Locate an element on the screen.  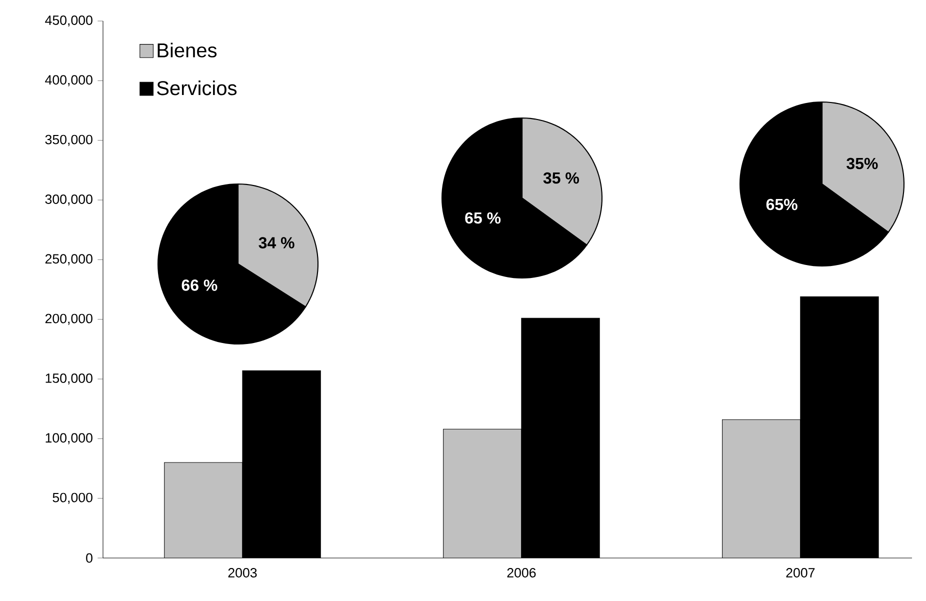
y-tick-label: 350,000 is located at coordinates (68, 140).